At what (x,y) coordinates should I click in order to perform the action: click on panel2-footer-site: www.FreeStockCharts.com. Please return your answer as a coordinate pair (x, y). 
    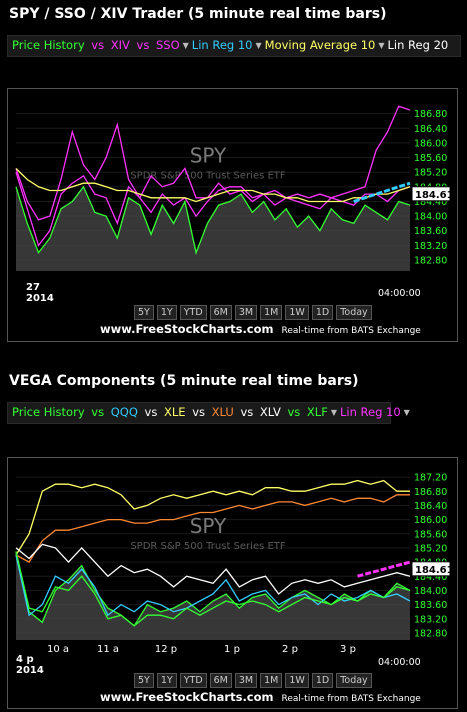
    Looking at the image, I should click on (187, 697).